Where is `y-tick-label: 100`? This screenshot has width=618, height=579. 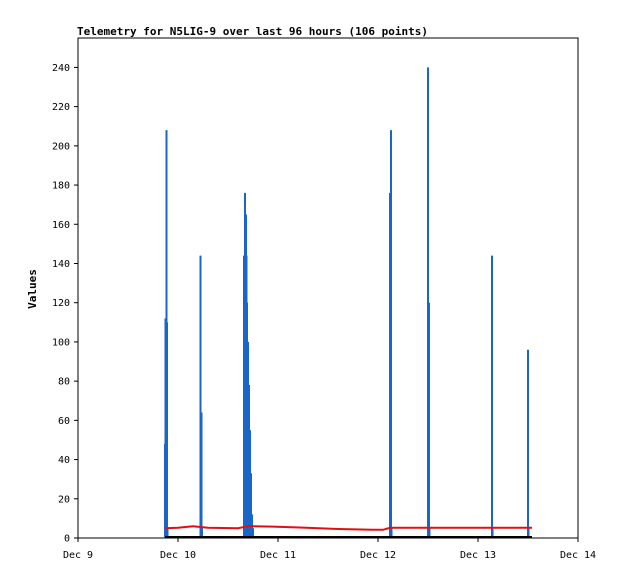
y-tick-label: 100 is located at coordinates (61, 342).